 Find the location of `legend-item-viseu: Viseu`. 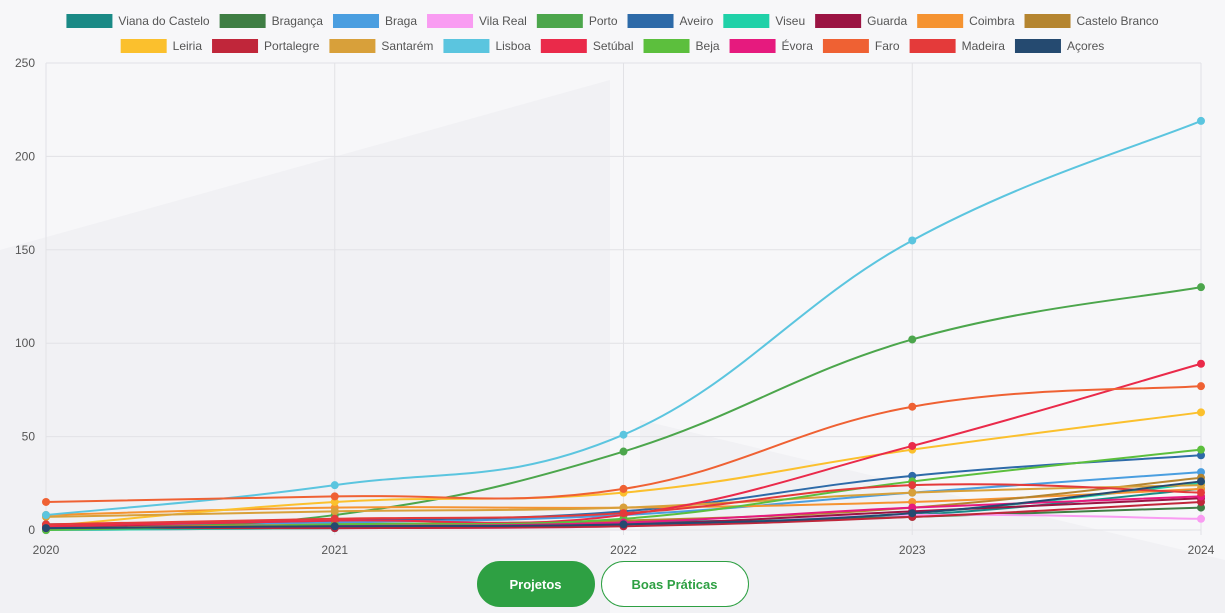

legend-item-viseu: Viseu is located at coordinates (764, 21).